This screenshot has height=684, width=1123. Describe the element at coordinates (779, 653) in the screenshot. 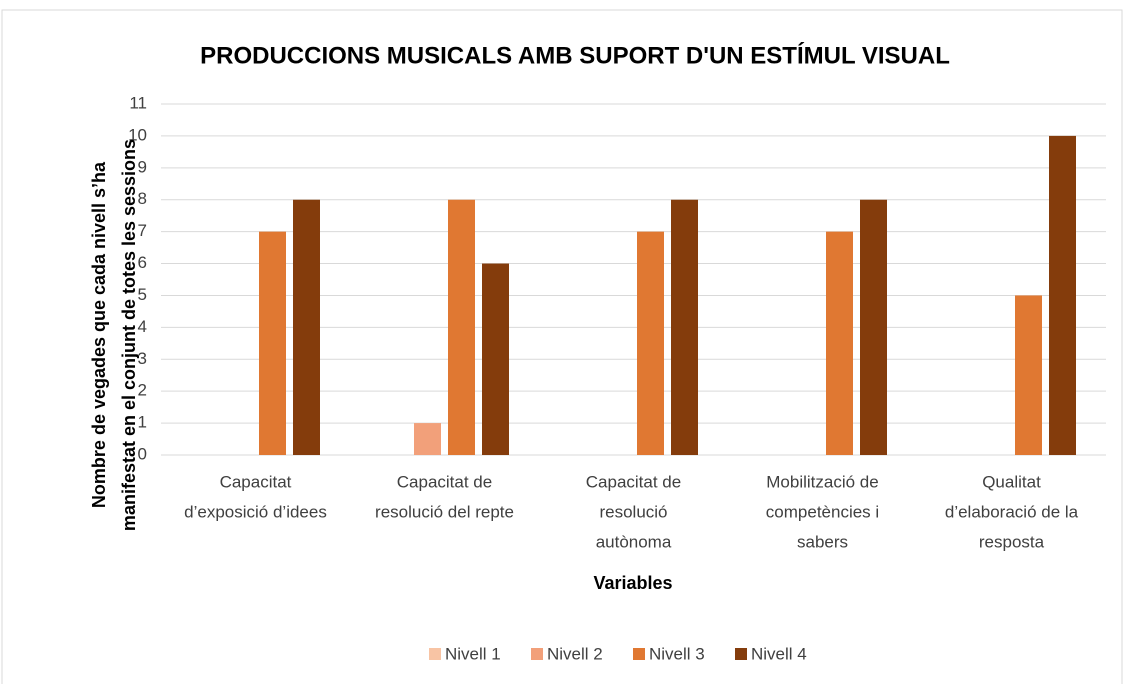

I see `legend-label: Nivell 4` at that location.